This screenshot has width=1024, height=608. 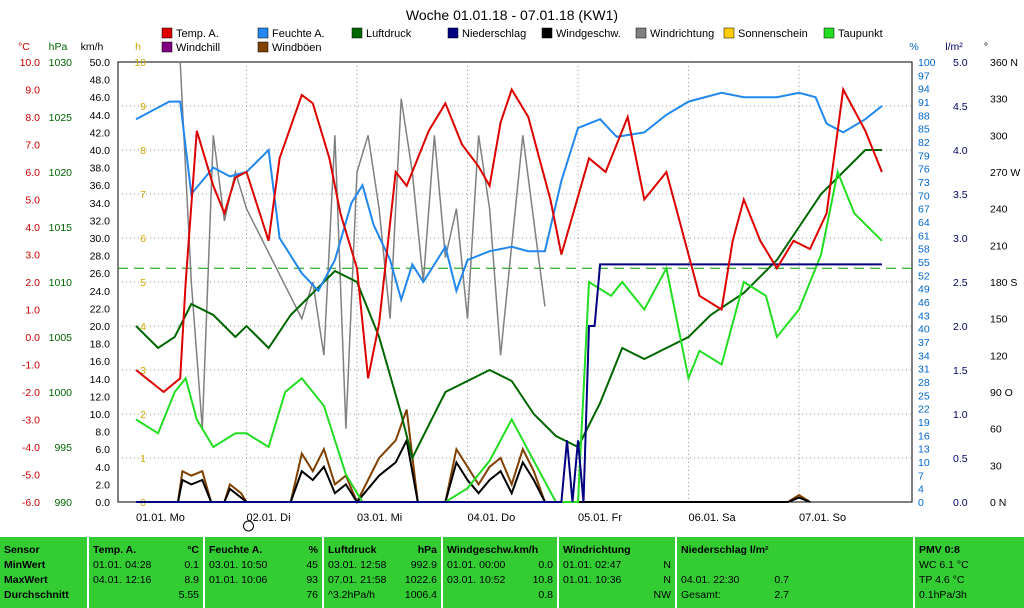 What do you see at coordinates (1001, 393) in the screenshot?
I see `y-tick-label-direction: 90 O` at bounding box center [1001, 393].